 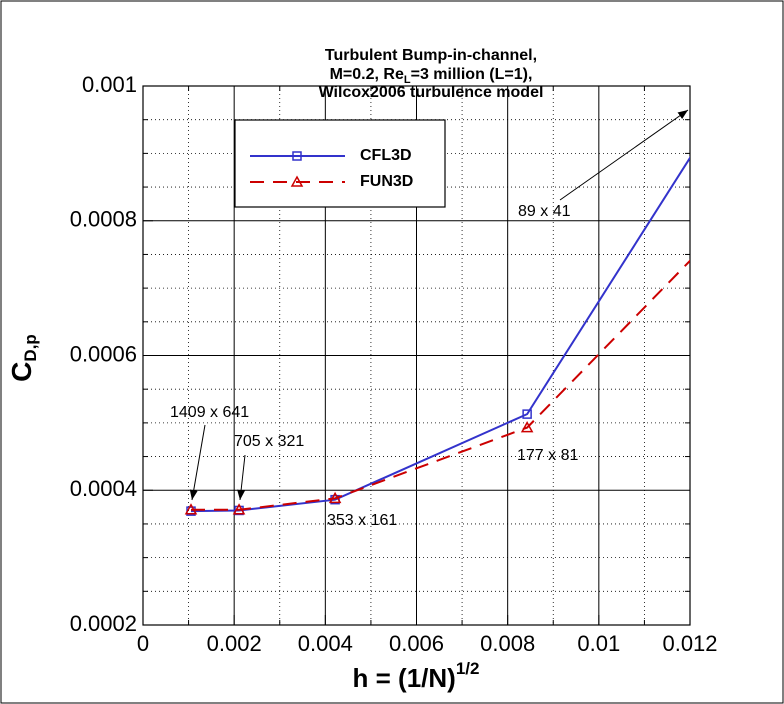 I want to click on x-tick-label: 0.01, so click(x=598, y=643).